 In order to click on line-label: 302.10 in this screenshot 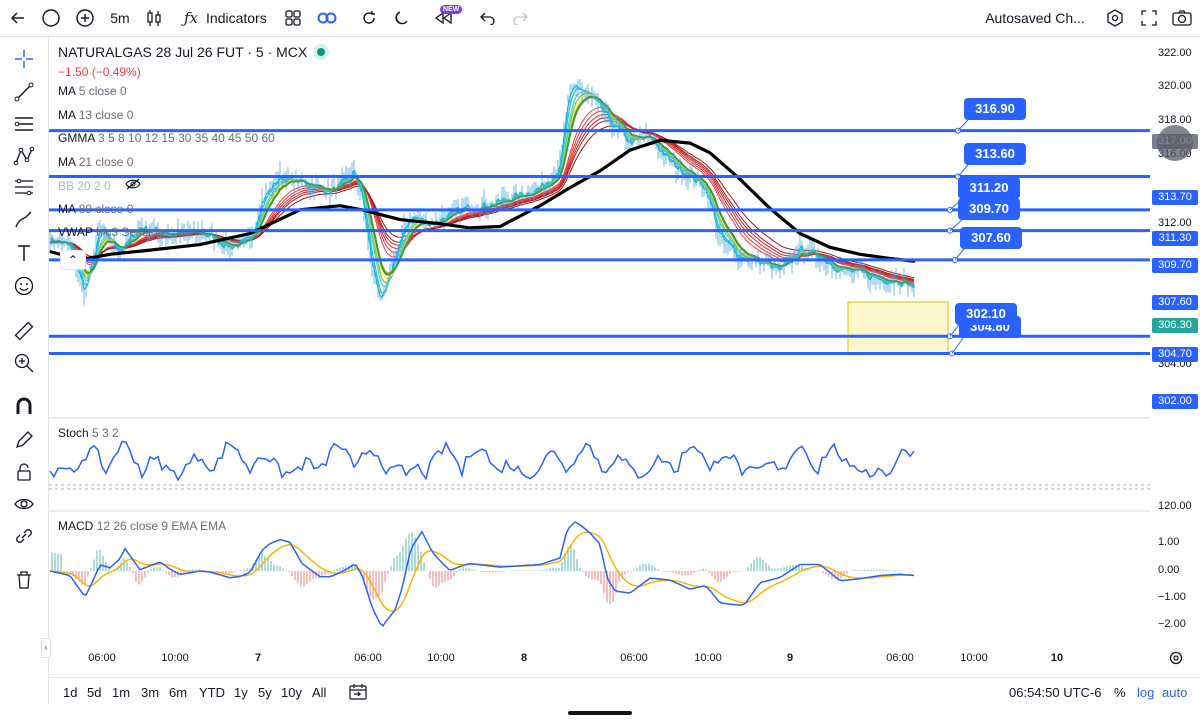, I will do `click(986, 314)`.